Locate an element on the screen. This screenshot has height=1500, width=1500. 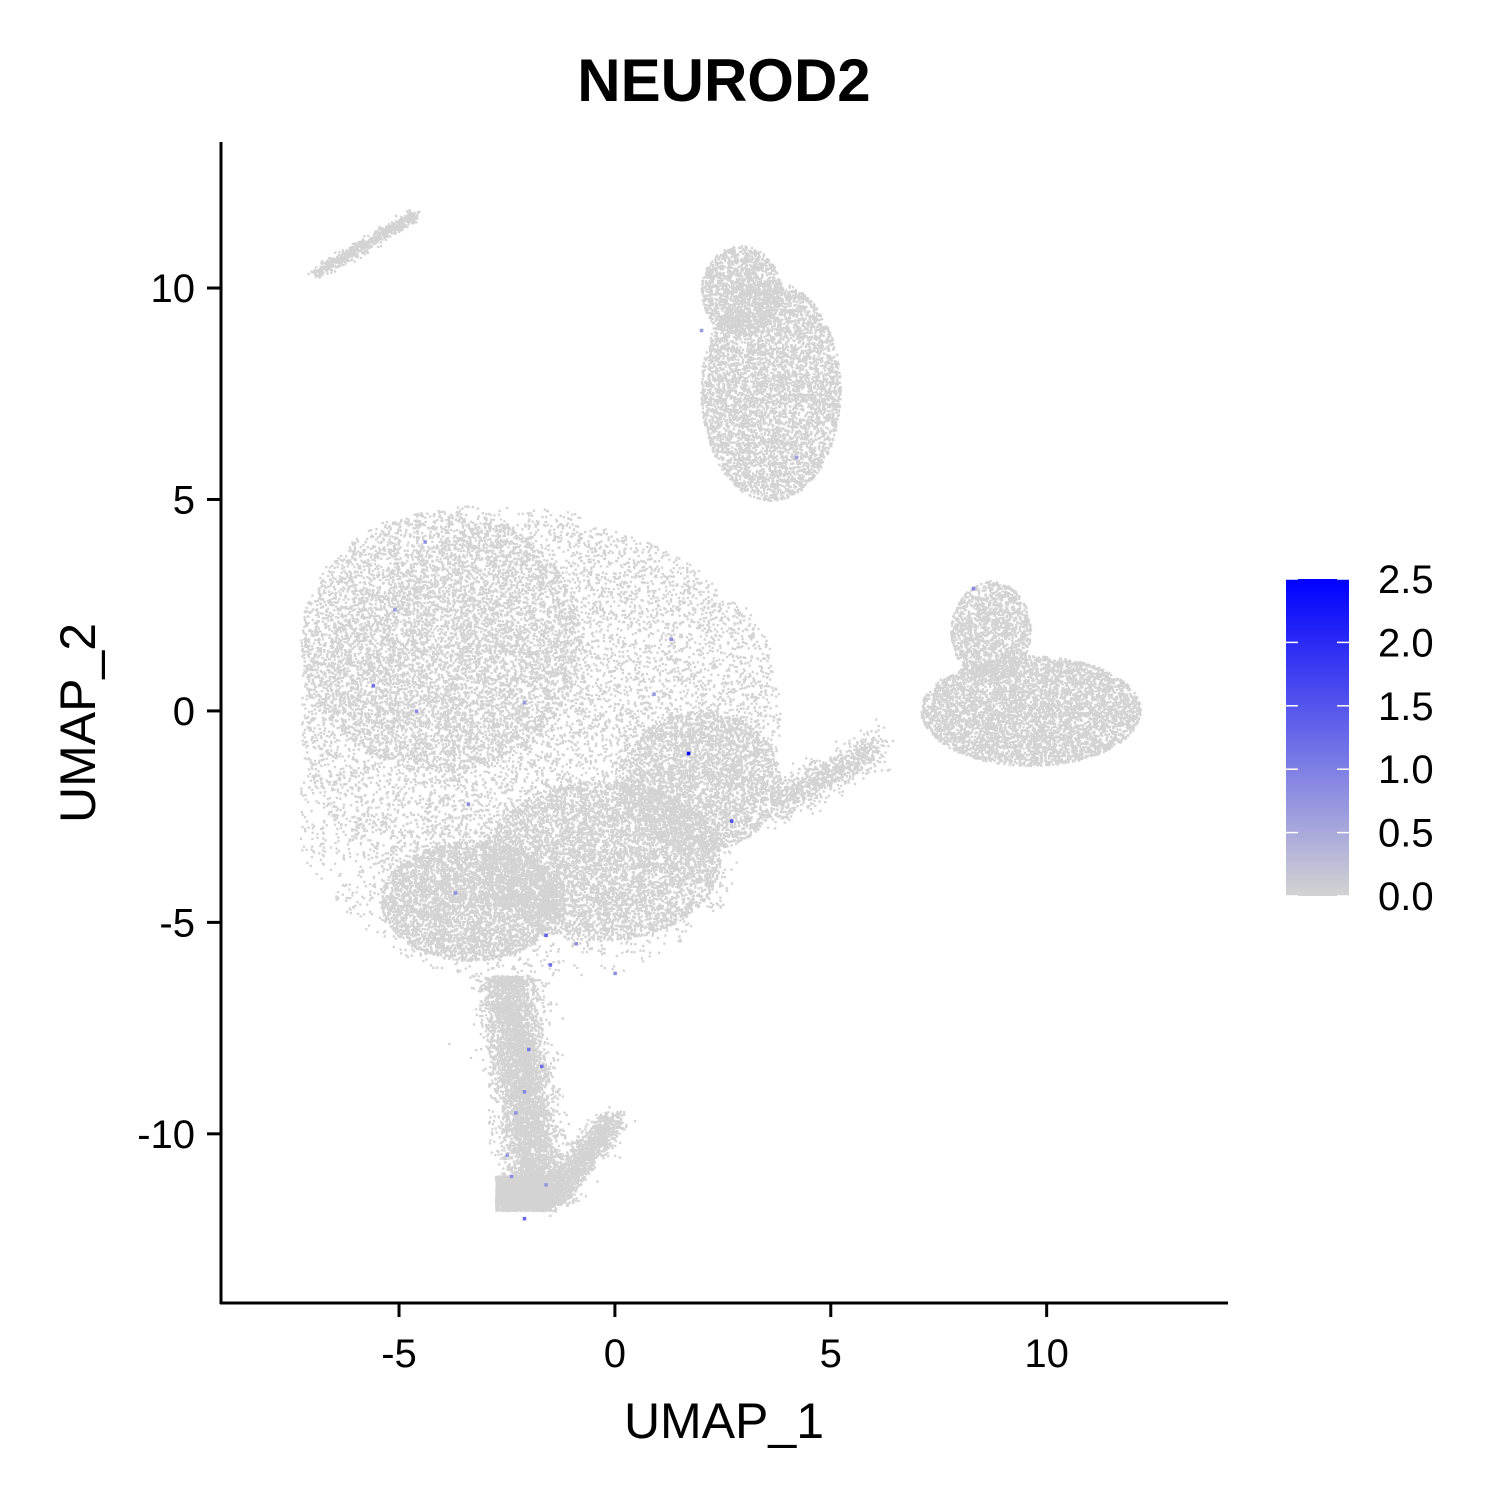
x-tick-label: -5 is located at coordinates (399, 1354).